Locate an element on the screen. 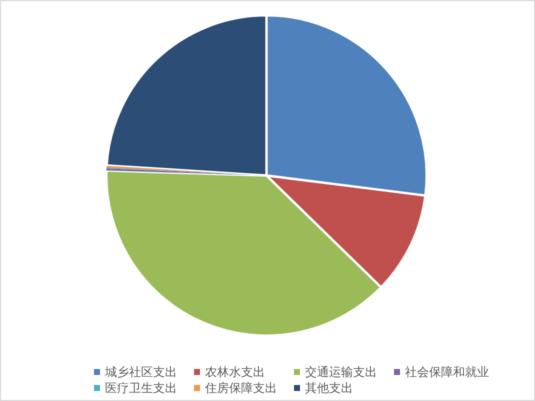 This screenshot has width=535, height=401. legend-label: 其他支出 is located at coordinates (329, 388).